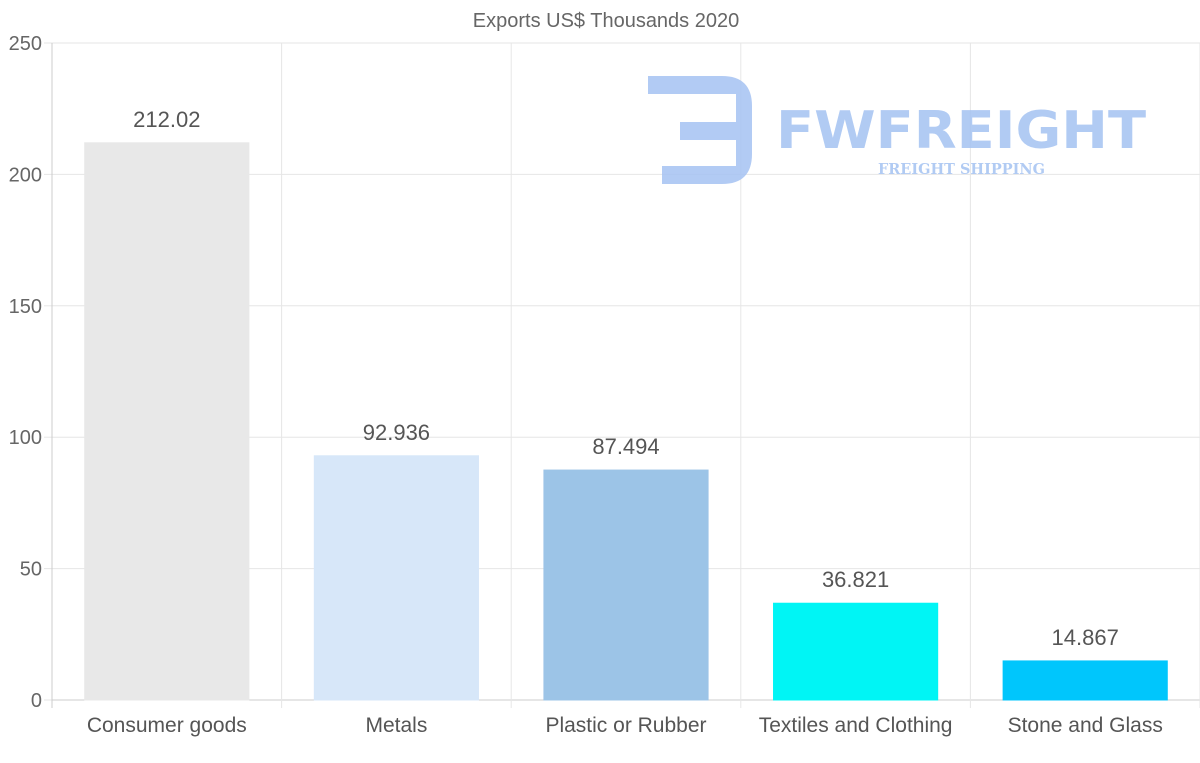 This screenshot has height=763, width=1200. What do you see at coordinates (1085, 680) in the screenshot?
I see `bar-stone-and-glass` at bounding box center [1085, 680].